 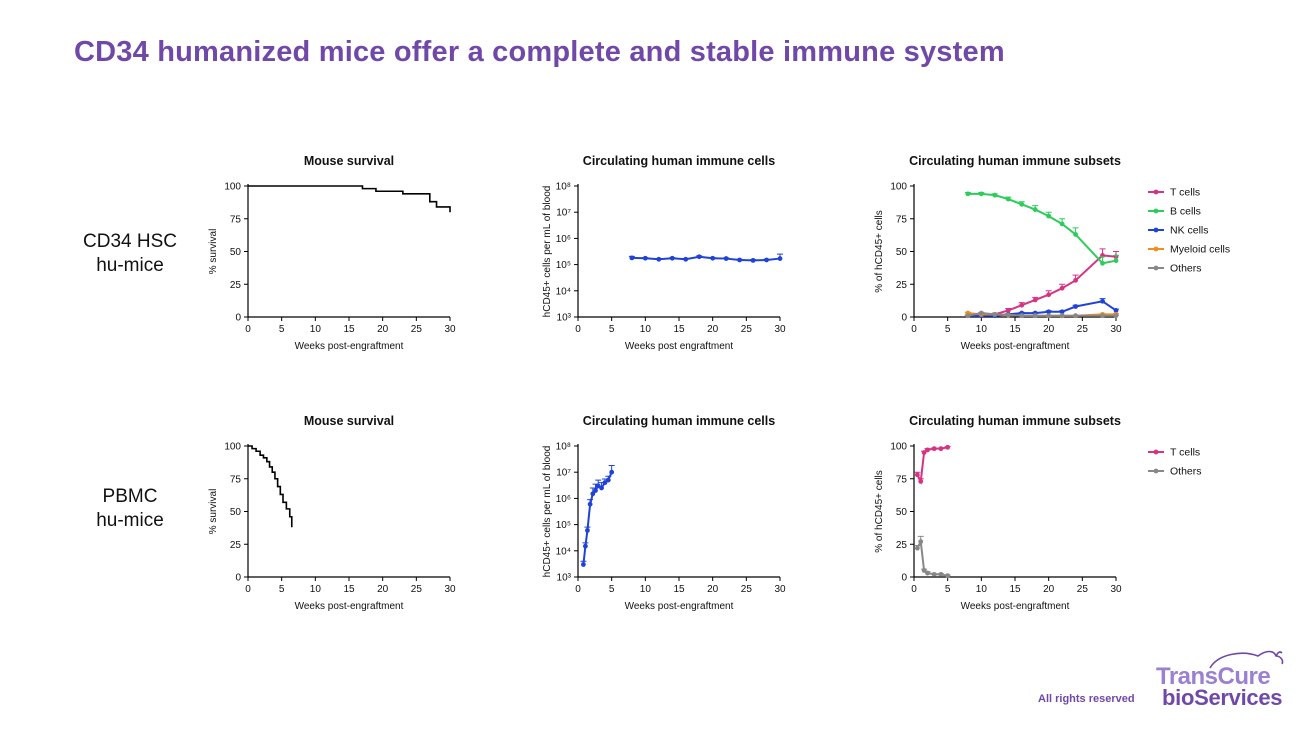 What do you see at coordinates (713, 329) in the screenshot?
I see `cd34-circulating-x-tick-label: 20` at bounding box center [713, 329].